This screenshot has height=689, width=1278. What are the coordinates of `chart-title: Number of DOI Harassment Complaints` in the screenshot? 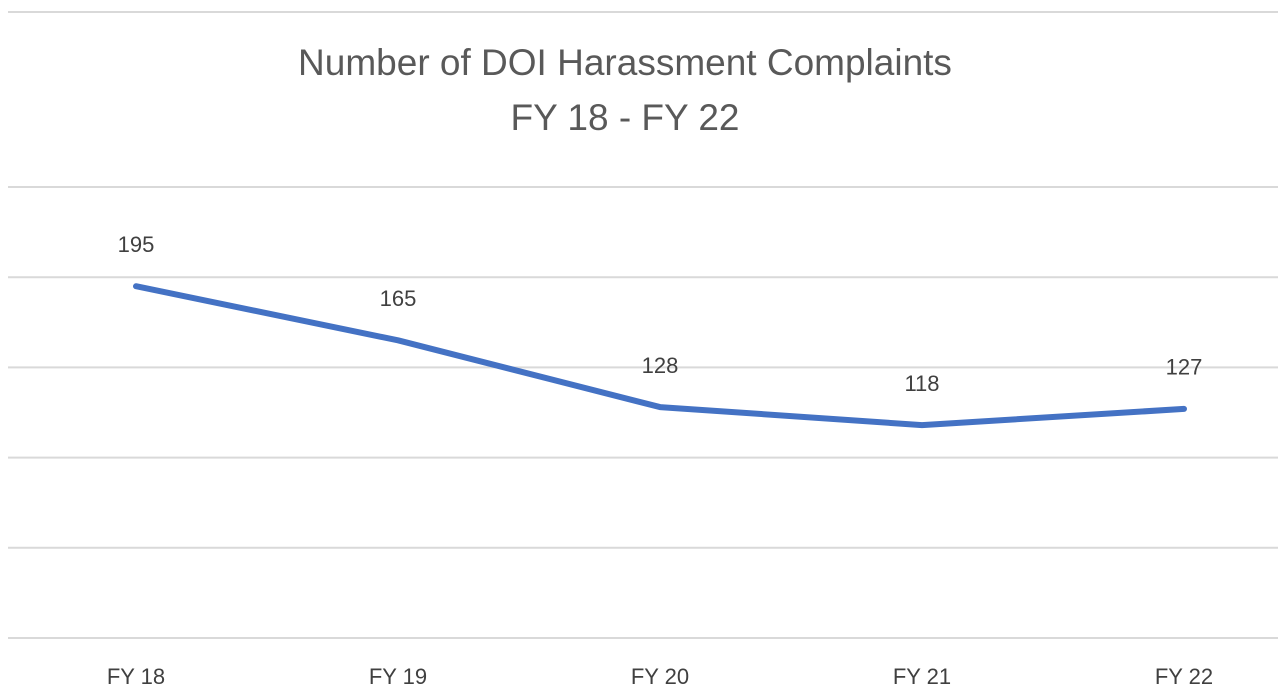 It's located at (625, 62).